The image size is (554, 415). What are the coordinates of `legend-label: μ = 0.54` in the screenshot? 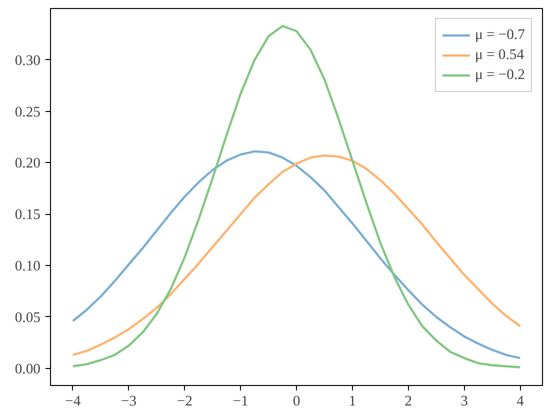 It's located at (499, 55).